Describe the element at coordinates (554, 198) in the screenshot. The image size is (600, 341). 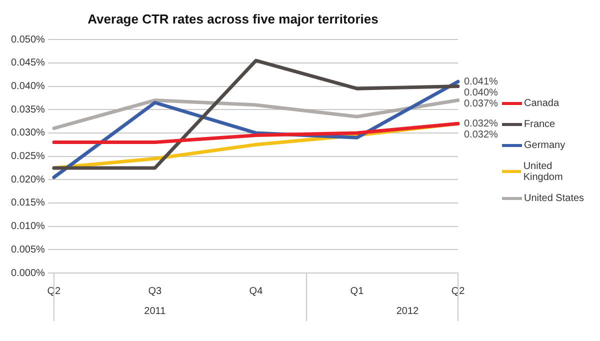
I see `legend-label: United States` at that location.